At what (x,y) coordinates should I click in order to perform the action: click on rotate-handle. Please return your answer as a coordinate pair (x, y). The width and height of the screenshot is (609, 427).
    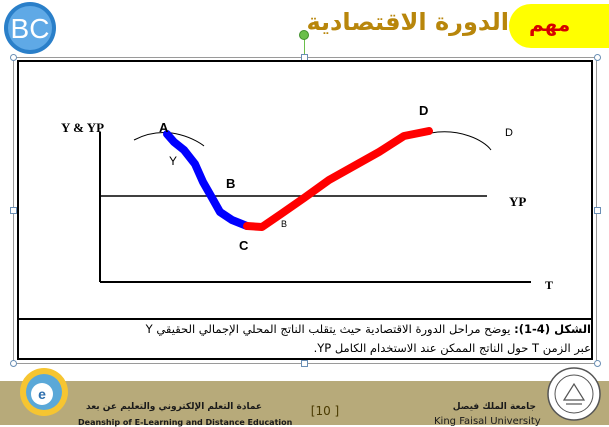
    Looking at the image, I should click on (304, 35).